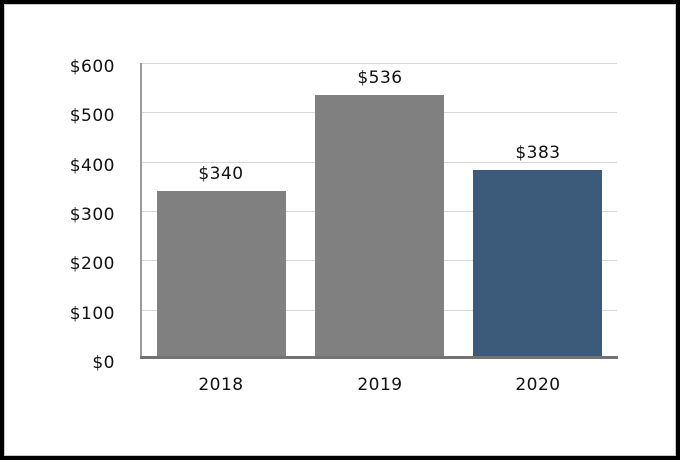 This screenshot has width=680, height=460. What do you see at coordinates (538, 153) in the screenshot?
I see `data-label-2020: $383` at bounding box center [538, 153].